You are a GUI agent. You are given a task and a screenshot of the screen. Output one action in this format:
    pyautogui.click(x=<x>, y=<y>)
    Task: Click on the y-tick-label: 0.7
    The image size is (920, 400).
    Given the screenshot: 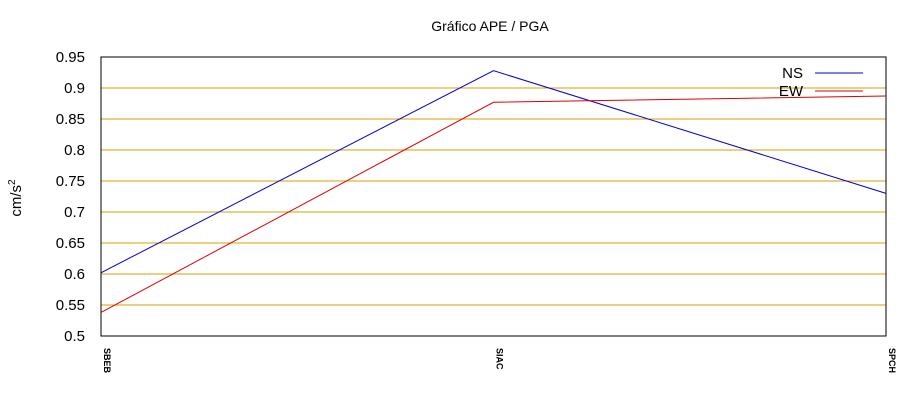 What is the action you would take?
    pyautogui.click(x=74, y=212)
    